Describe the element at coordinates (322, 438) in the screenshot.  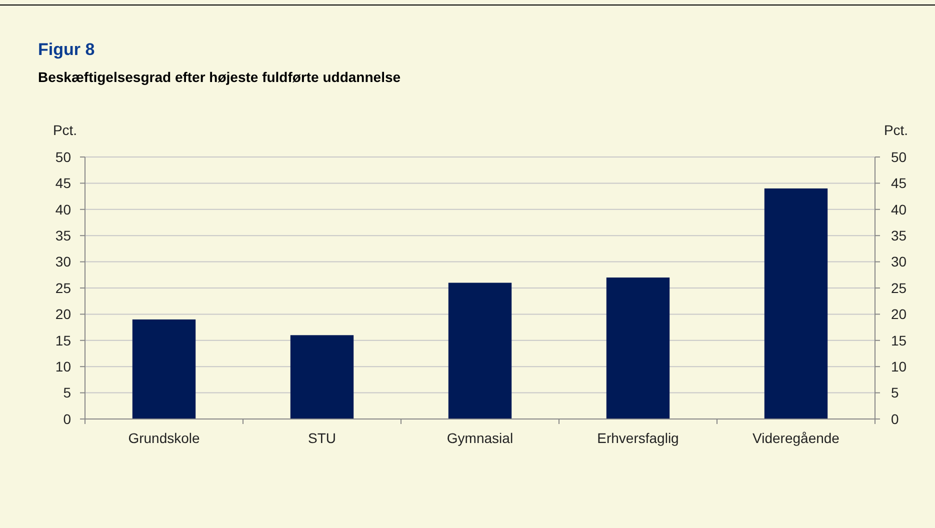
I see `x-tick-label: STU` at that location.